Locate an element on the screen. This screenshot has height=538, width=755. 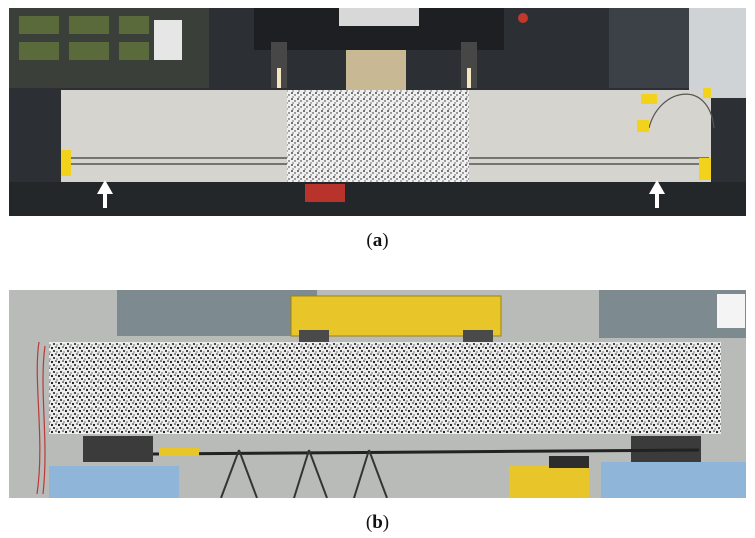
blue-support-block-left is located at coordinates (114, 482).